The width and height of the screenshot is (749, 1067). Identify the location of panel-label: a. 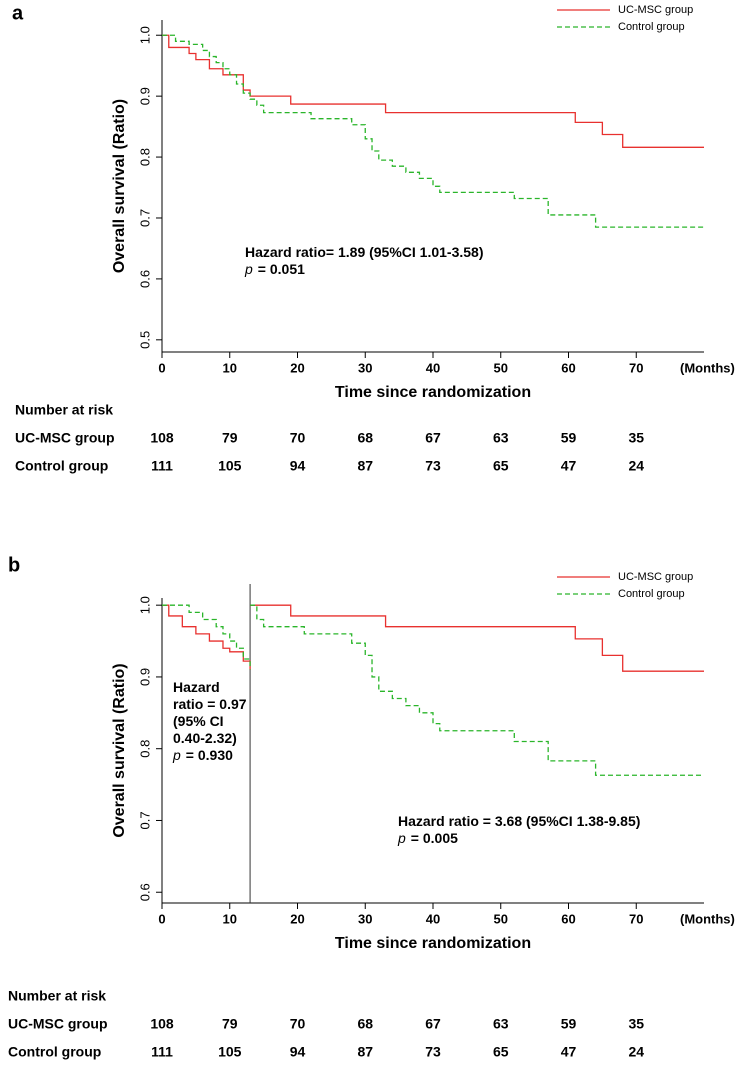
(18, 13).